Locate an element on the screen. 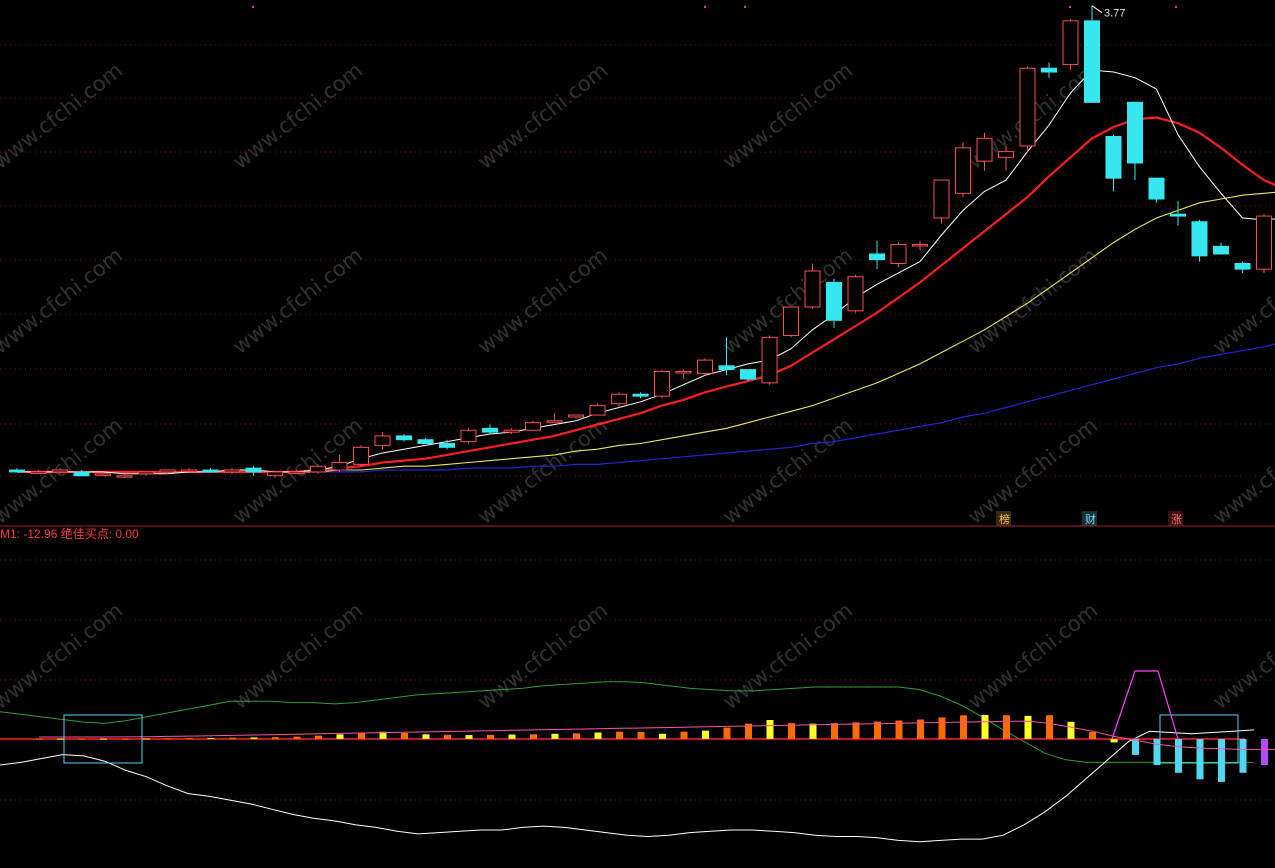 The width and height of the screenshot is (1275, 868). histogram-bars is located at coordinates (651, 748).